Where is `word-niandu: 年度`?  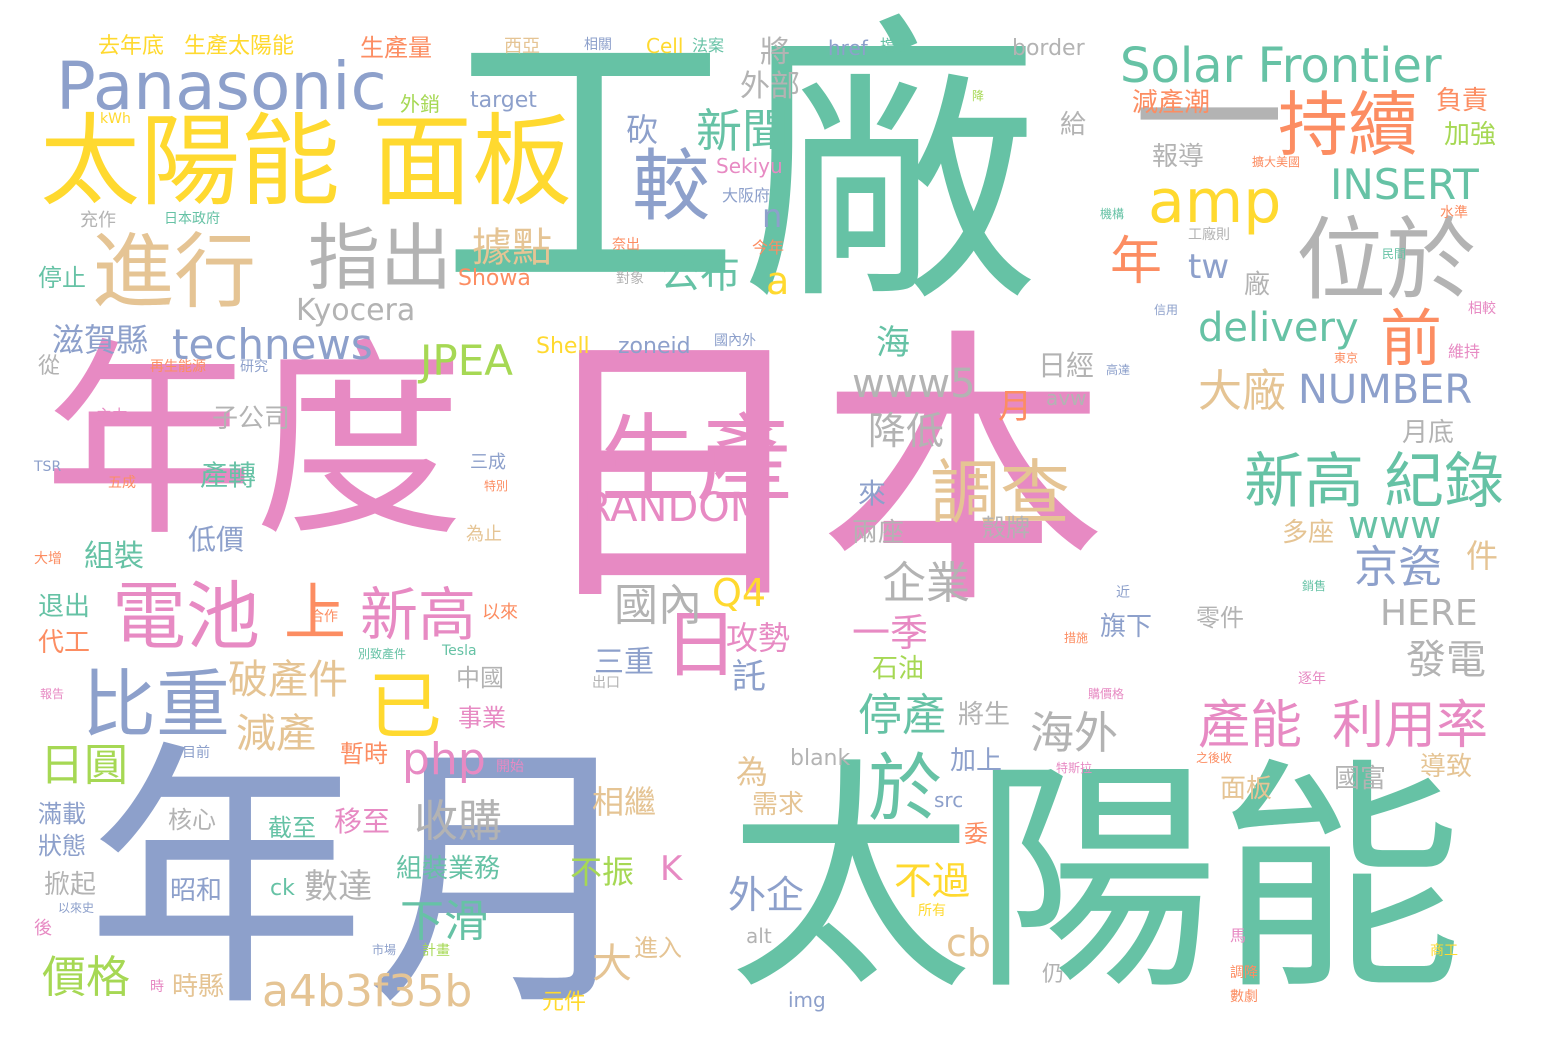
word-niandu: 年度 is located at coordinates (254, 442).